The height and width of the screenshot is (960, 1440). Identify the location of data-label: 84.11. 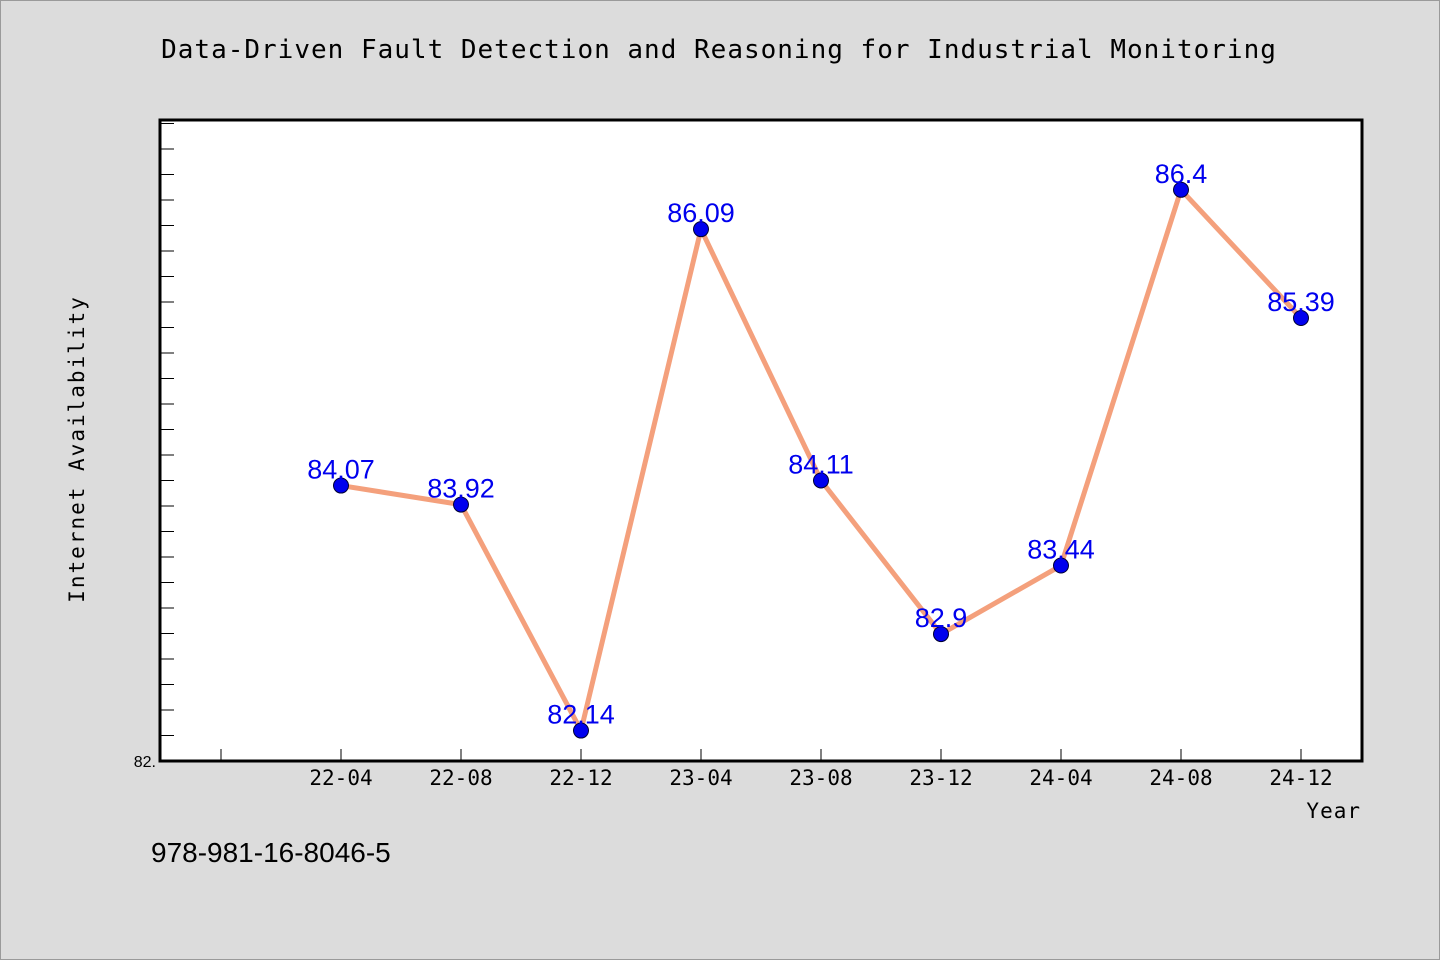
(821, 464).